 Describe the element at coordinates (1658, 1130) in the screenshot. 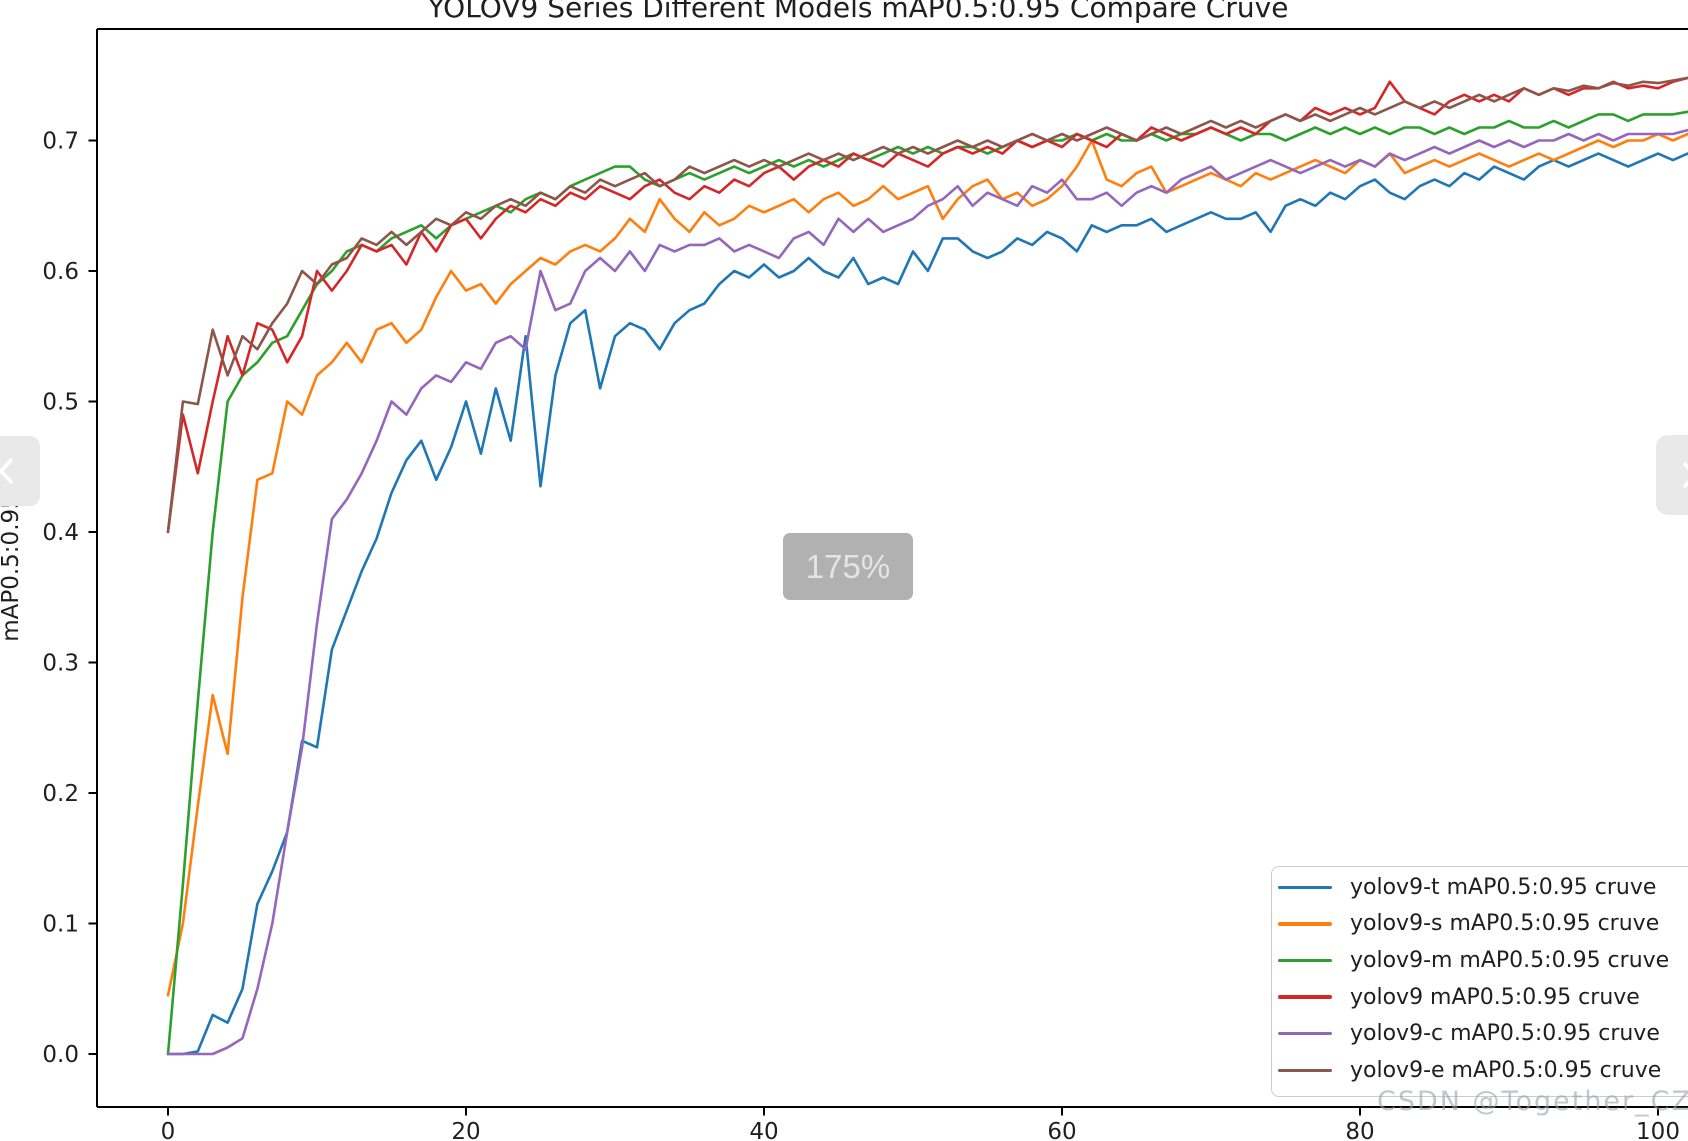

I see `x-tick-label: 100` at that location.